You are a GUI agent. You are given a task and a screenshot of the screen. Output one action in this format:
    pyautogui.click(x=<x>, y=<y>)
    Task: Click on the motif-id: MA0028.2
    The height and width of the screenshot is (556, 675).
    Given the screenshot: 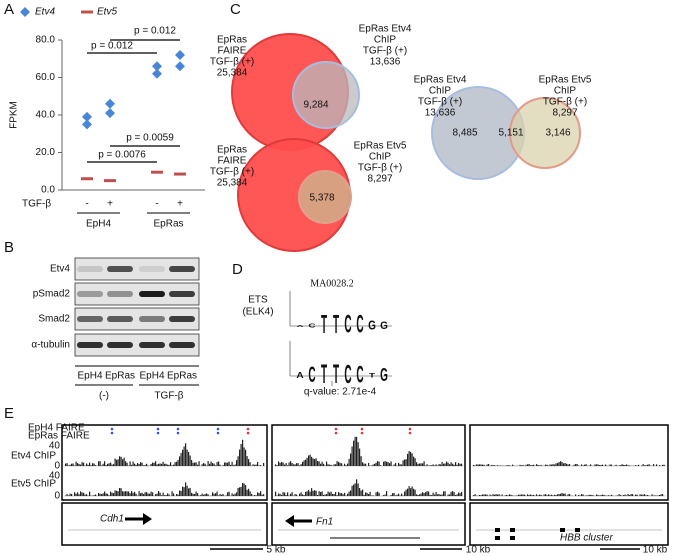 What is the action you would take?
    pyautogui.click(x=332, y=283)
    